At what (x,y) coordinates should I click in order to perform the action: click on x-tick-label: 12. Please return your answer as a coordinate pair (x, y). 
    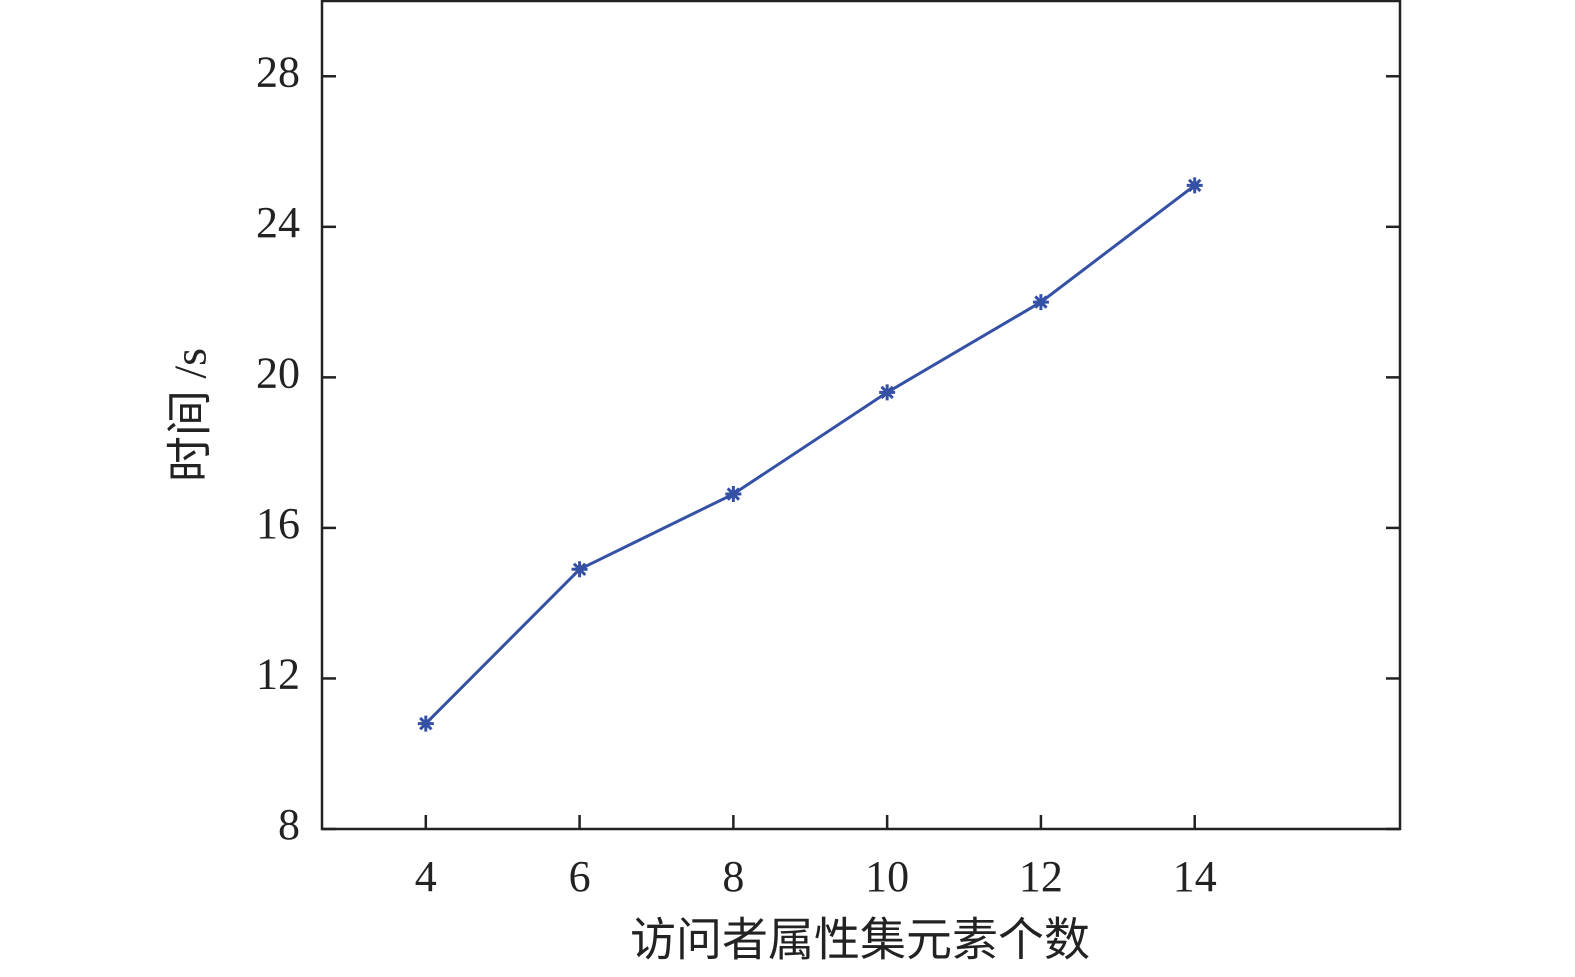
    Looking at the image, I should click on (1041, 876).